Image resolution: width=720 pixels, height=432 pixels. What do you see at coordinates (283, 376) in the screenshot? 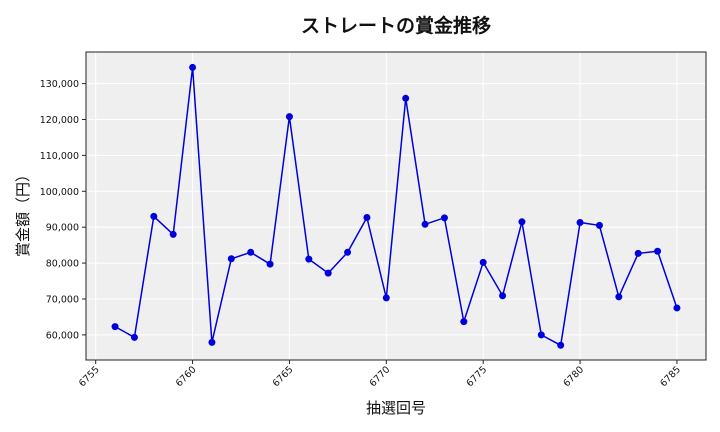
I see `x-tick-label: 6765` at bounding box center [283, 376].